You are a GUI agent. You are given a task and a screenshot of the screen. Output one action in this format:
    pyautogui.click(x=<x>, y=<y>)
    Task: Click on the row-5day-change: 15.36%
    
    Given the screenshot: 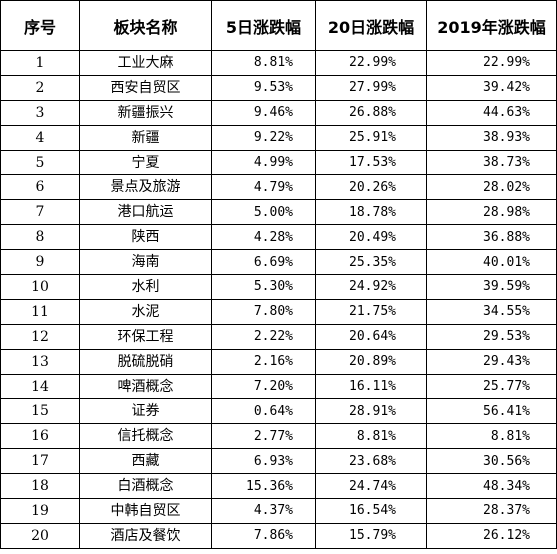 What is the action you would take?
    pyautogui.click(x=263, y=486)
    